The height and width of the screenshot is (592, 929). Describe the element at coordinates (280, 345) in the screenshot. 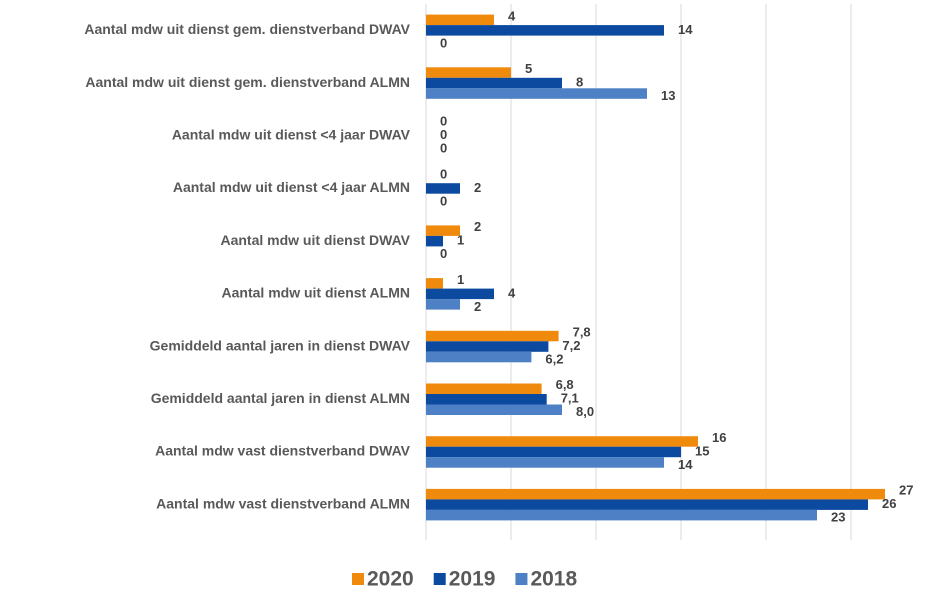

I see `category-label: Gemiddeld aantal jaren in dienst DWAV` at that location.